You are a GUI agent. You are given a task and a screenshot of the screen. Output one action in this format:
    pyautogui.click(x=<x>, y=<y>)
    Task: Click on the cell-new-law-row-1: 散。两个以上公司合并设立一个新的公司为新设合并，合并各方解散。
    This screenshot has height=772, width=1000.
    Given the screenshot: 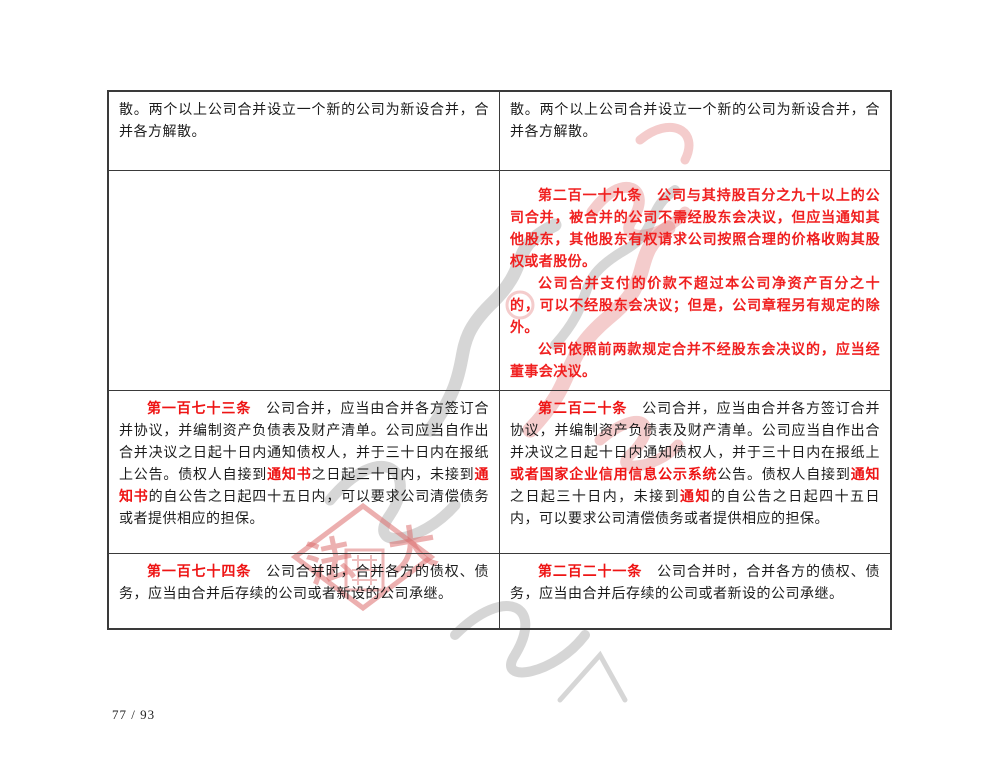 What is the action you would take?
    pyautogui.click(x=695, y=130)
    